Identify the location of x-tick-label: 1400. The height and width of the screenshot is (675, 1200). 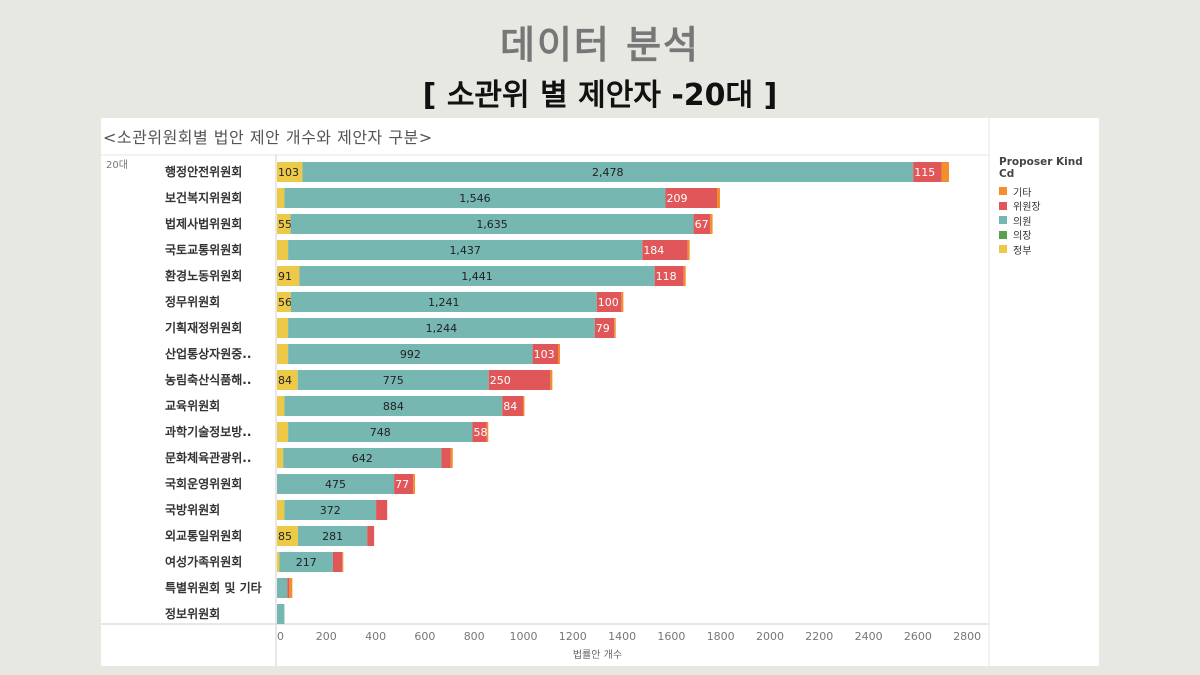
(622, 636).